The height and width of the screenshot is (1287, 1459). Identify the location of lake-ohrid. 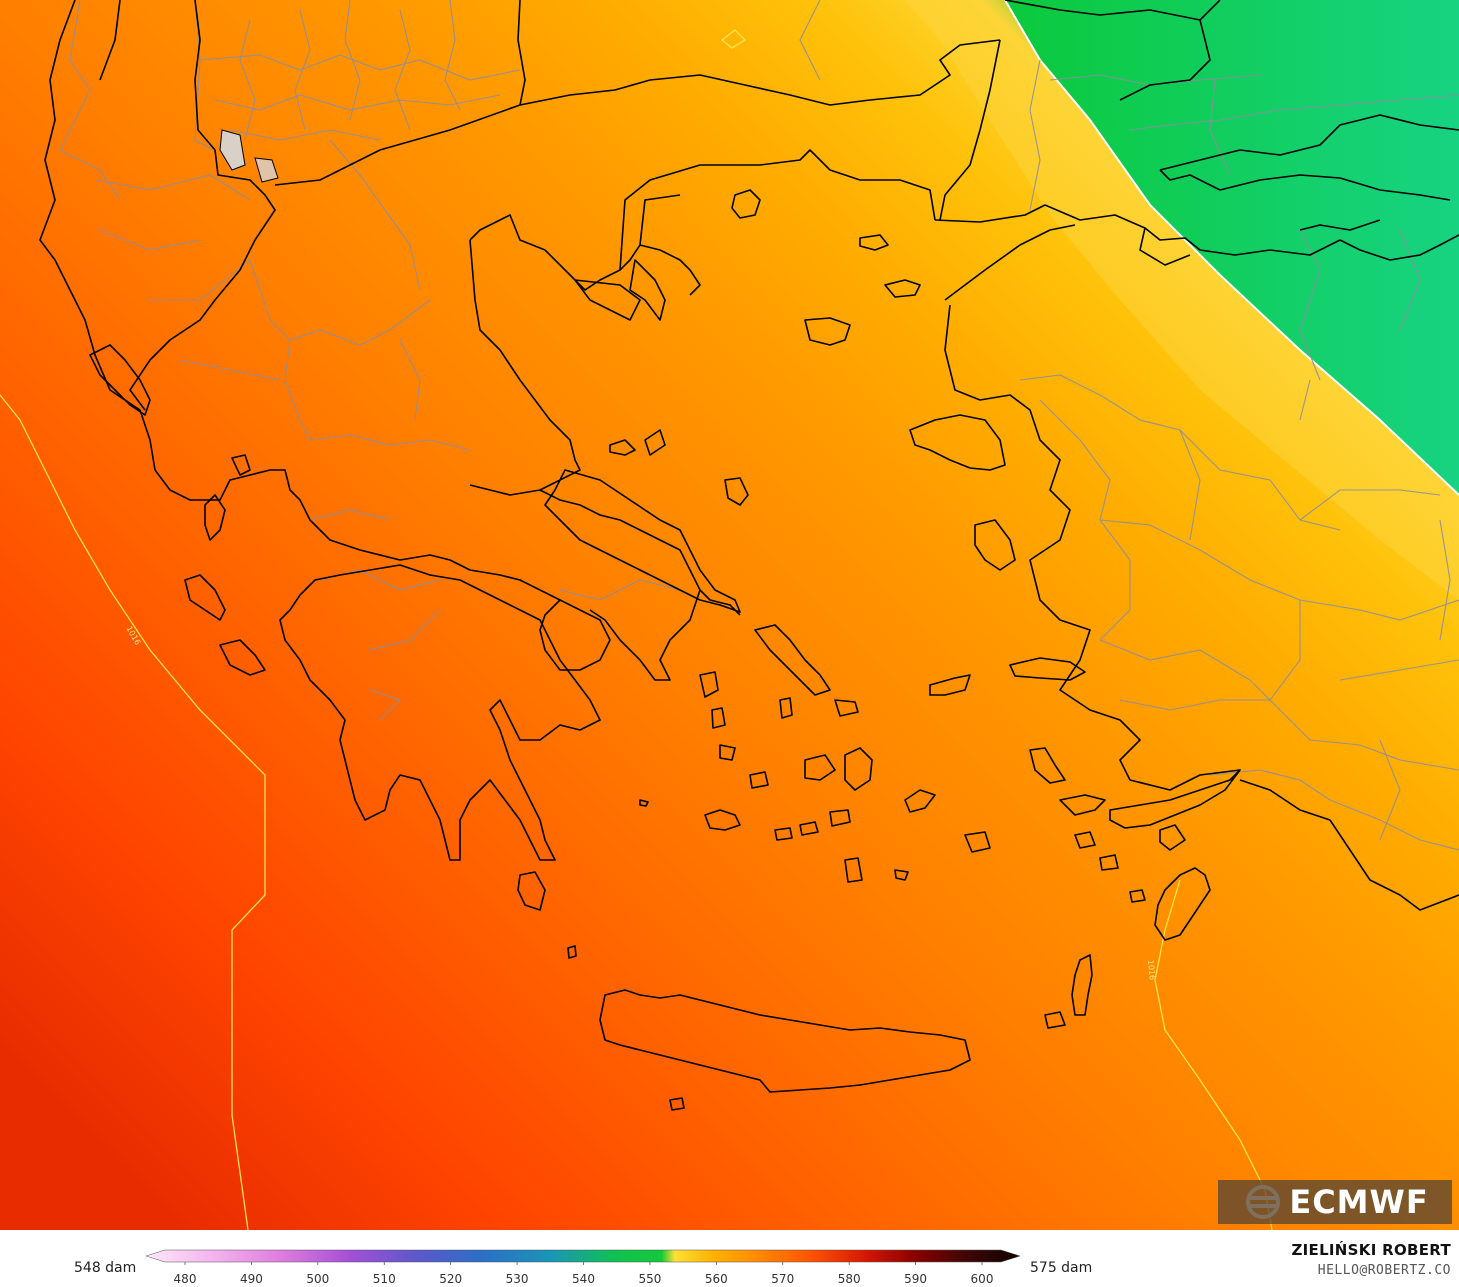
(232, 150).